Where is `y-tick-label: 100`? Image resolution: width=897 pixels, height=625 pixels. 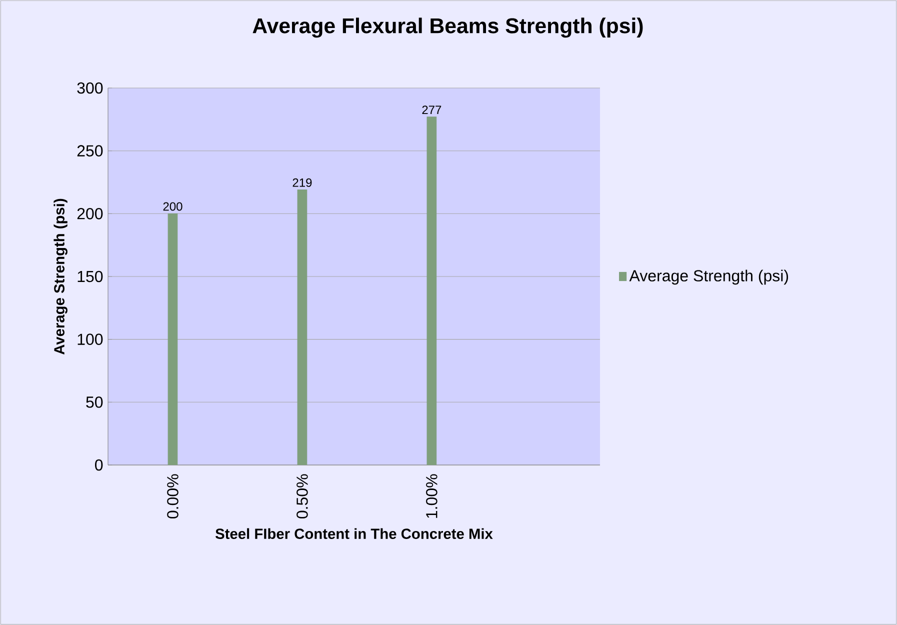 y-tick-label: 100 is located at coordinates (90, 339).